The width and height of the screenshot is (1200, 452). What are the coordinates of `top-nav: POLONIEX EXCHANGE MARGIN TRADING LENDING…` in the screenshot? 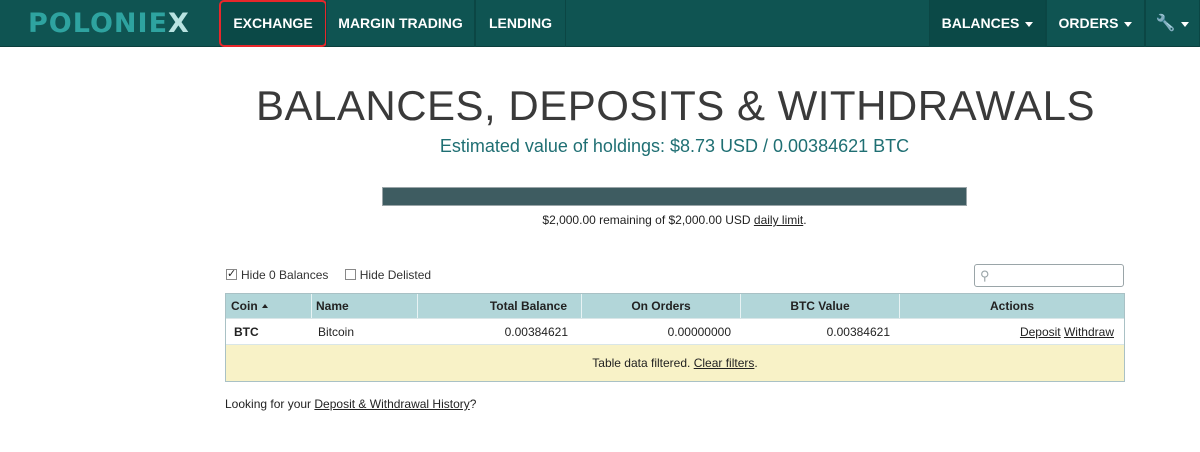 It's located at (600, 23).